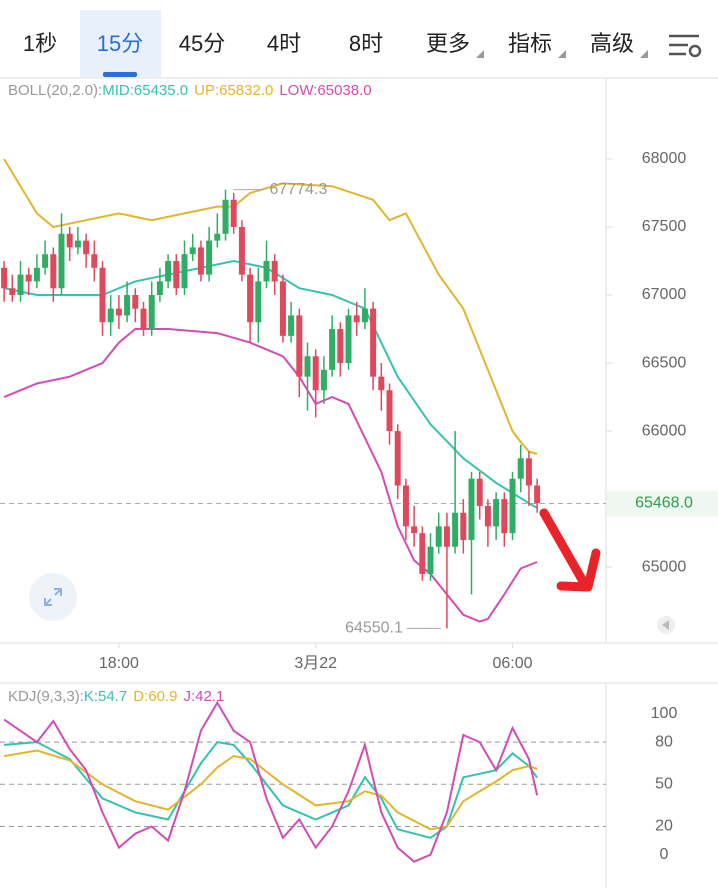 Image resolution: width=718 pixels, height=888 pixels. I want to click on tab: 1秒, so click(40, 43).